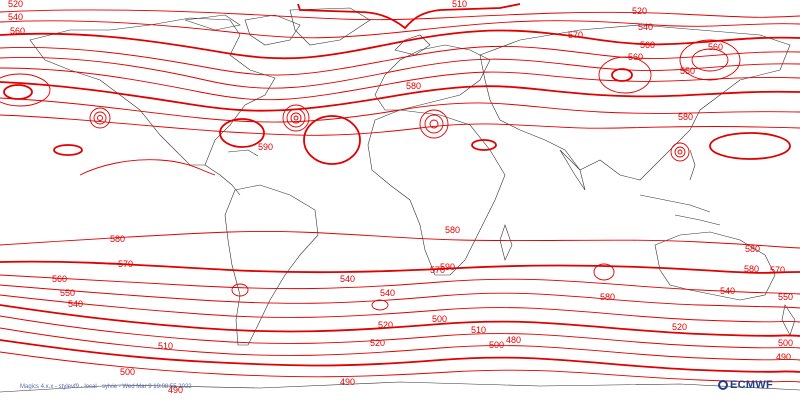 The image size is (800, 400). I want to click on ecmwf-logo-text: ECMWF, so click(752, 385).